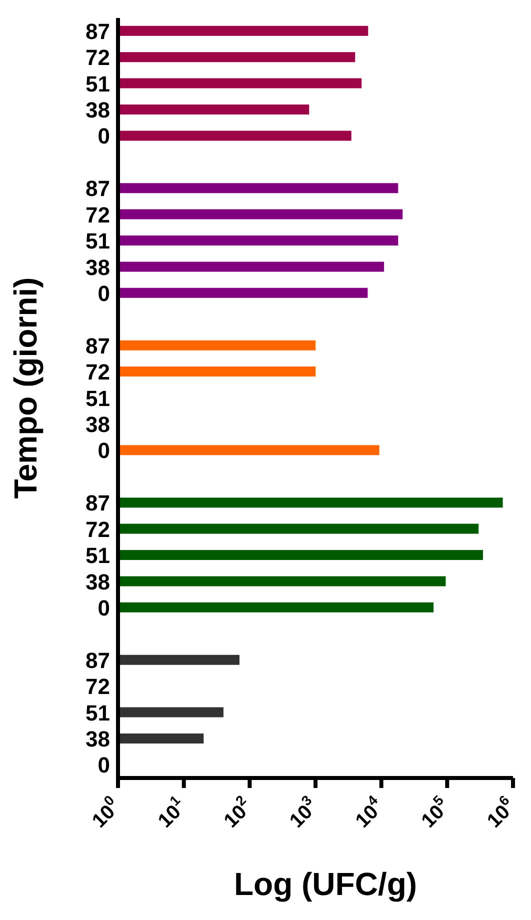  What do you see at coordinates (325, 884) in the screenshot?
I see `x-axis-title: Log (UFC/g)` at bounding box center [325, 884].